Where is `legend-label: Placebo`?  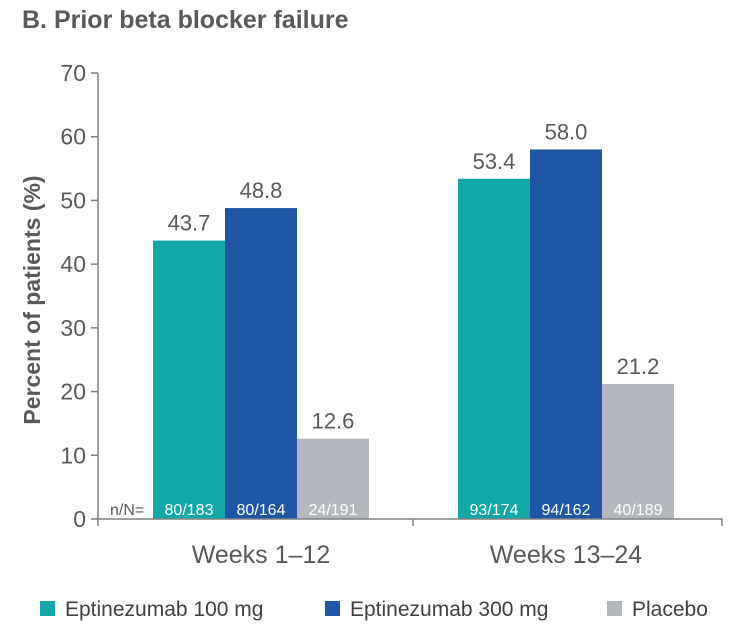 legend-label: Placebo is located at coordinates (670, 609).